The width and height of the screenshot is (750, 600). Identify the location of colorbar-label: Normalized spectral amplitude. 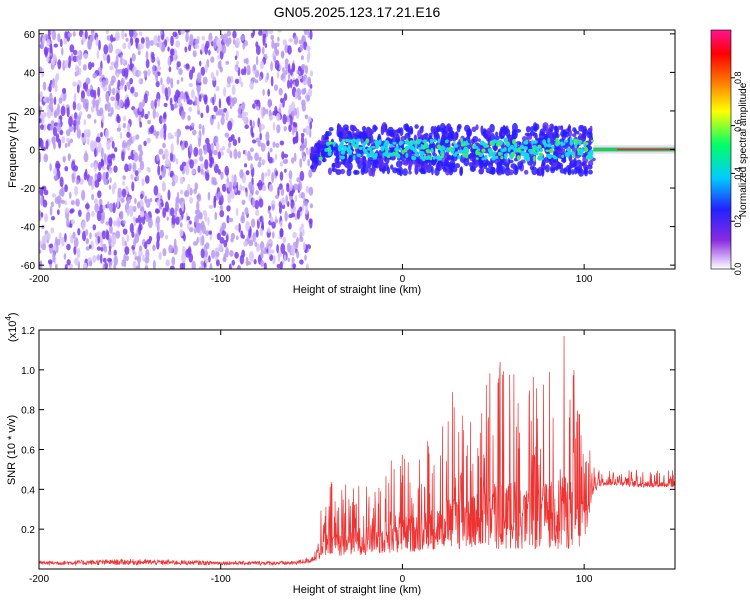
(743, 149).